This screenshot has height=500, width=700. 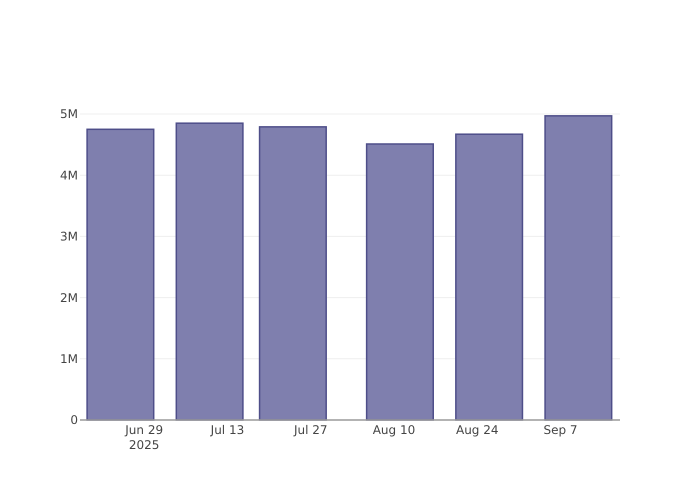 What do you see at coordinates (477, 430) in the screenshot?
I see `x-tick-label: Aug 24` at bounding box center [477, 430].